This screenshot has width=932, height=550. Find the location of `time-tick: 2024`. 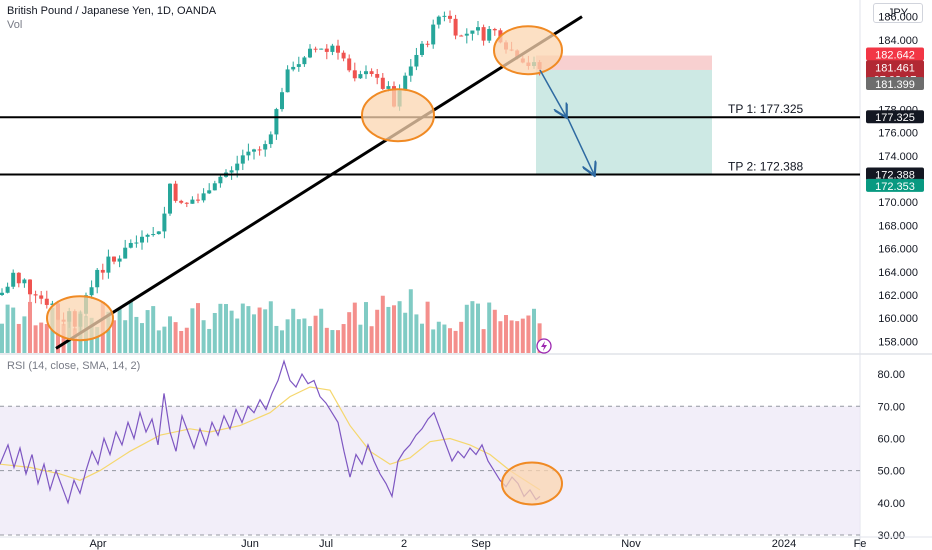

time-tick: 2024 is located at coordinates (784, 544).